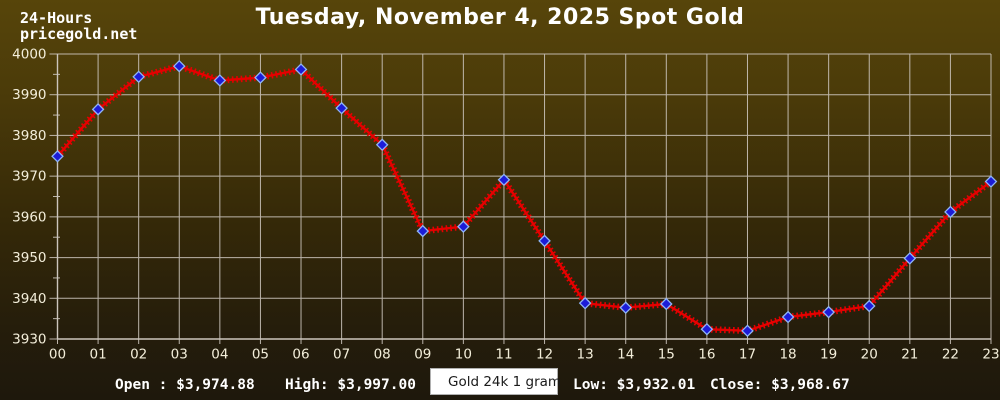 This screenshot has height=400, width=1000. Describe the element at coordinates (300, 355) in the screenshot. I see `x-tick-label: 06` at that location.